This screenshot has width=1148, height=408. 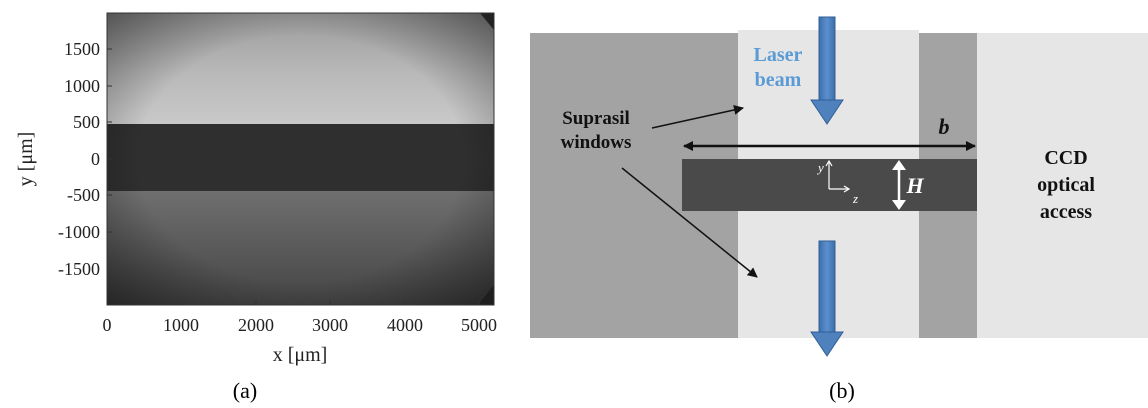 I want to click on axis-y-label: y, so click(x=820, y=167).